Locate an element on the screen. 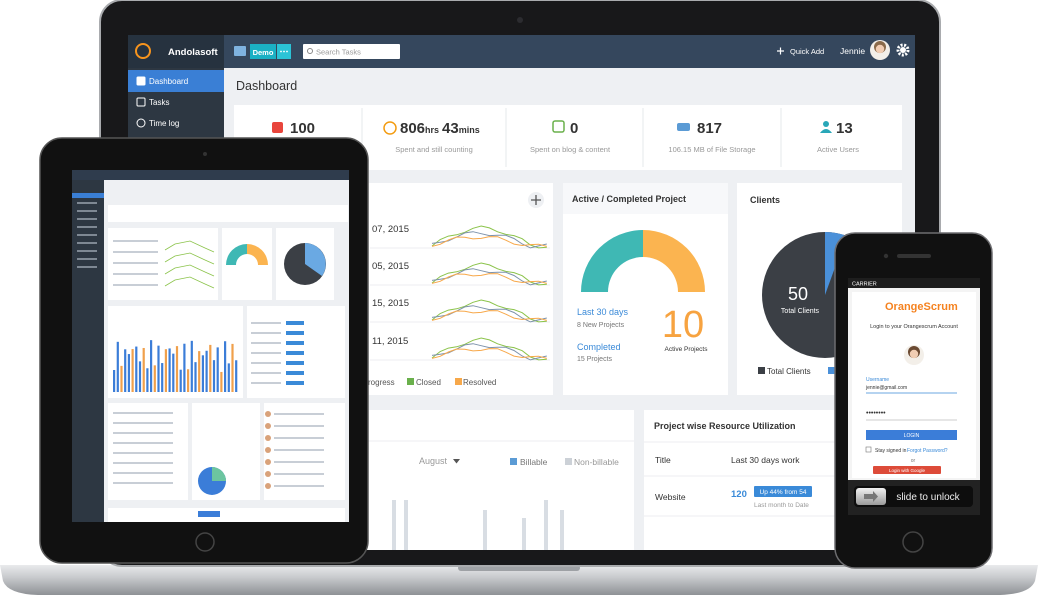 The height and width of the screenshot is (599, 1038). google-button is located at coordinates (907, 470).